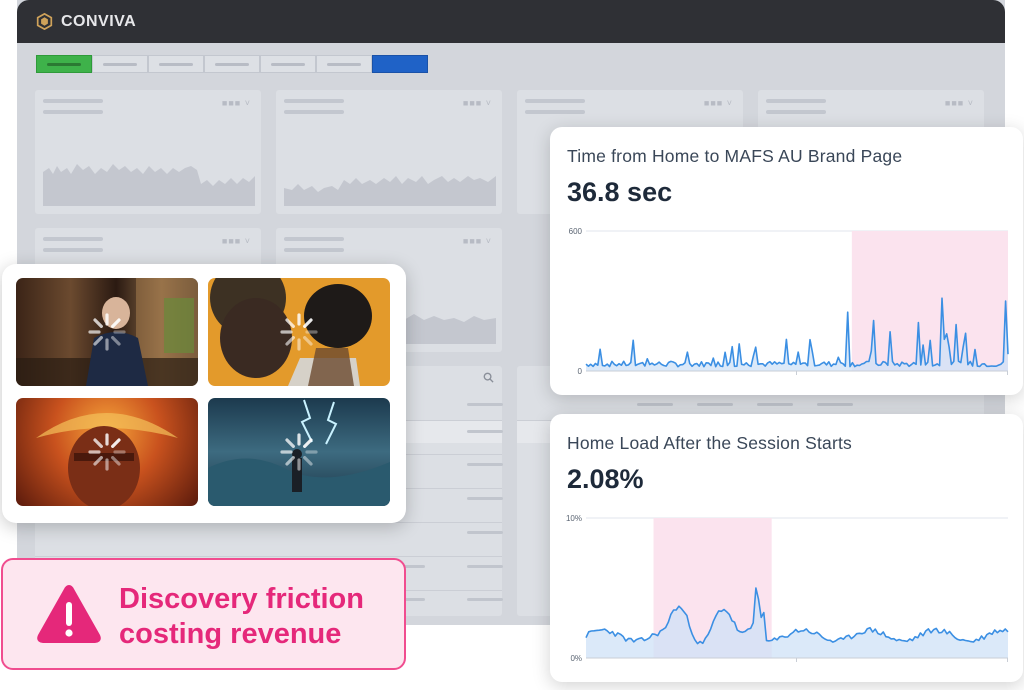  What do you see at coordinates (511, 21) in the screenshot?
I see `app-header: CONVIVA` at bounding box center [511, 21].